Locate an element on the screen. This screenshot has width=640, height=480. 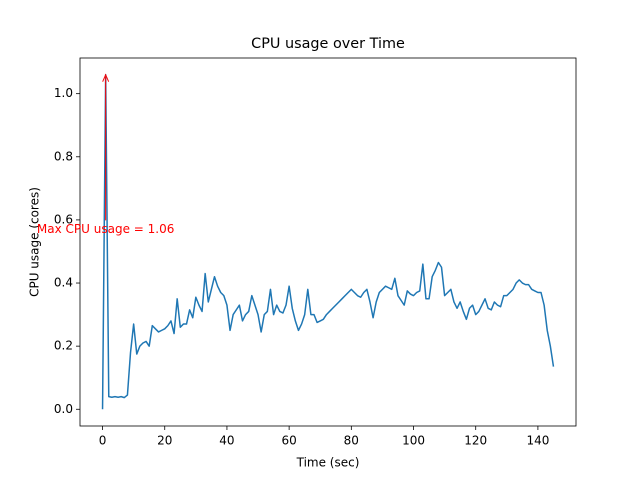
y-tick-label: 0.2 is located at coordinates (63, 346).